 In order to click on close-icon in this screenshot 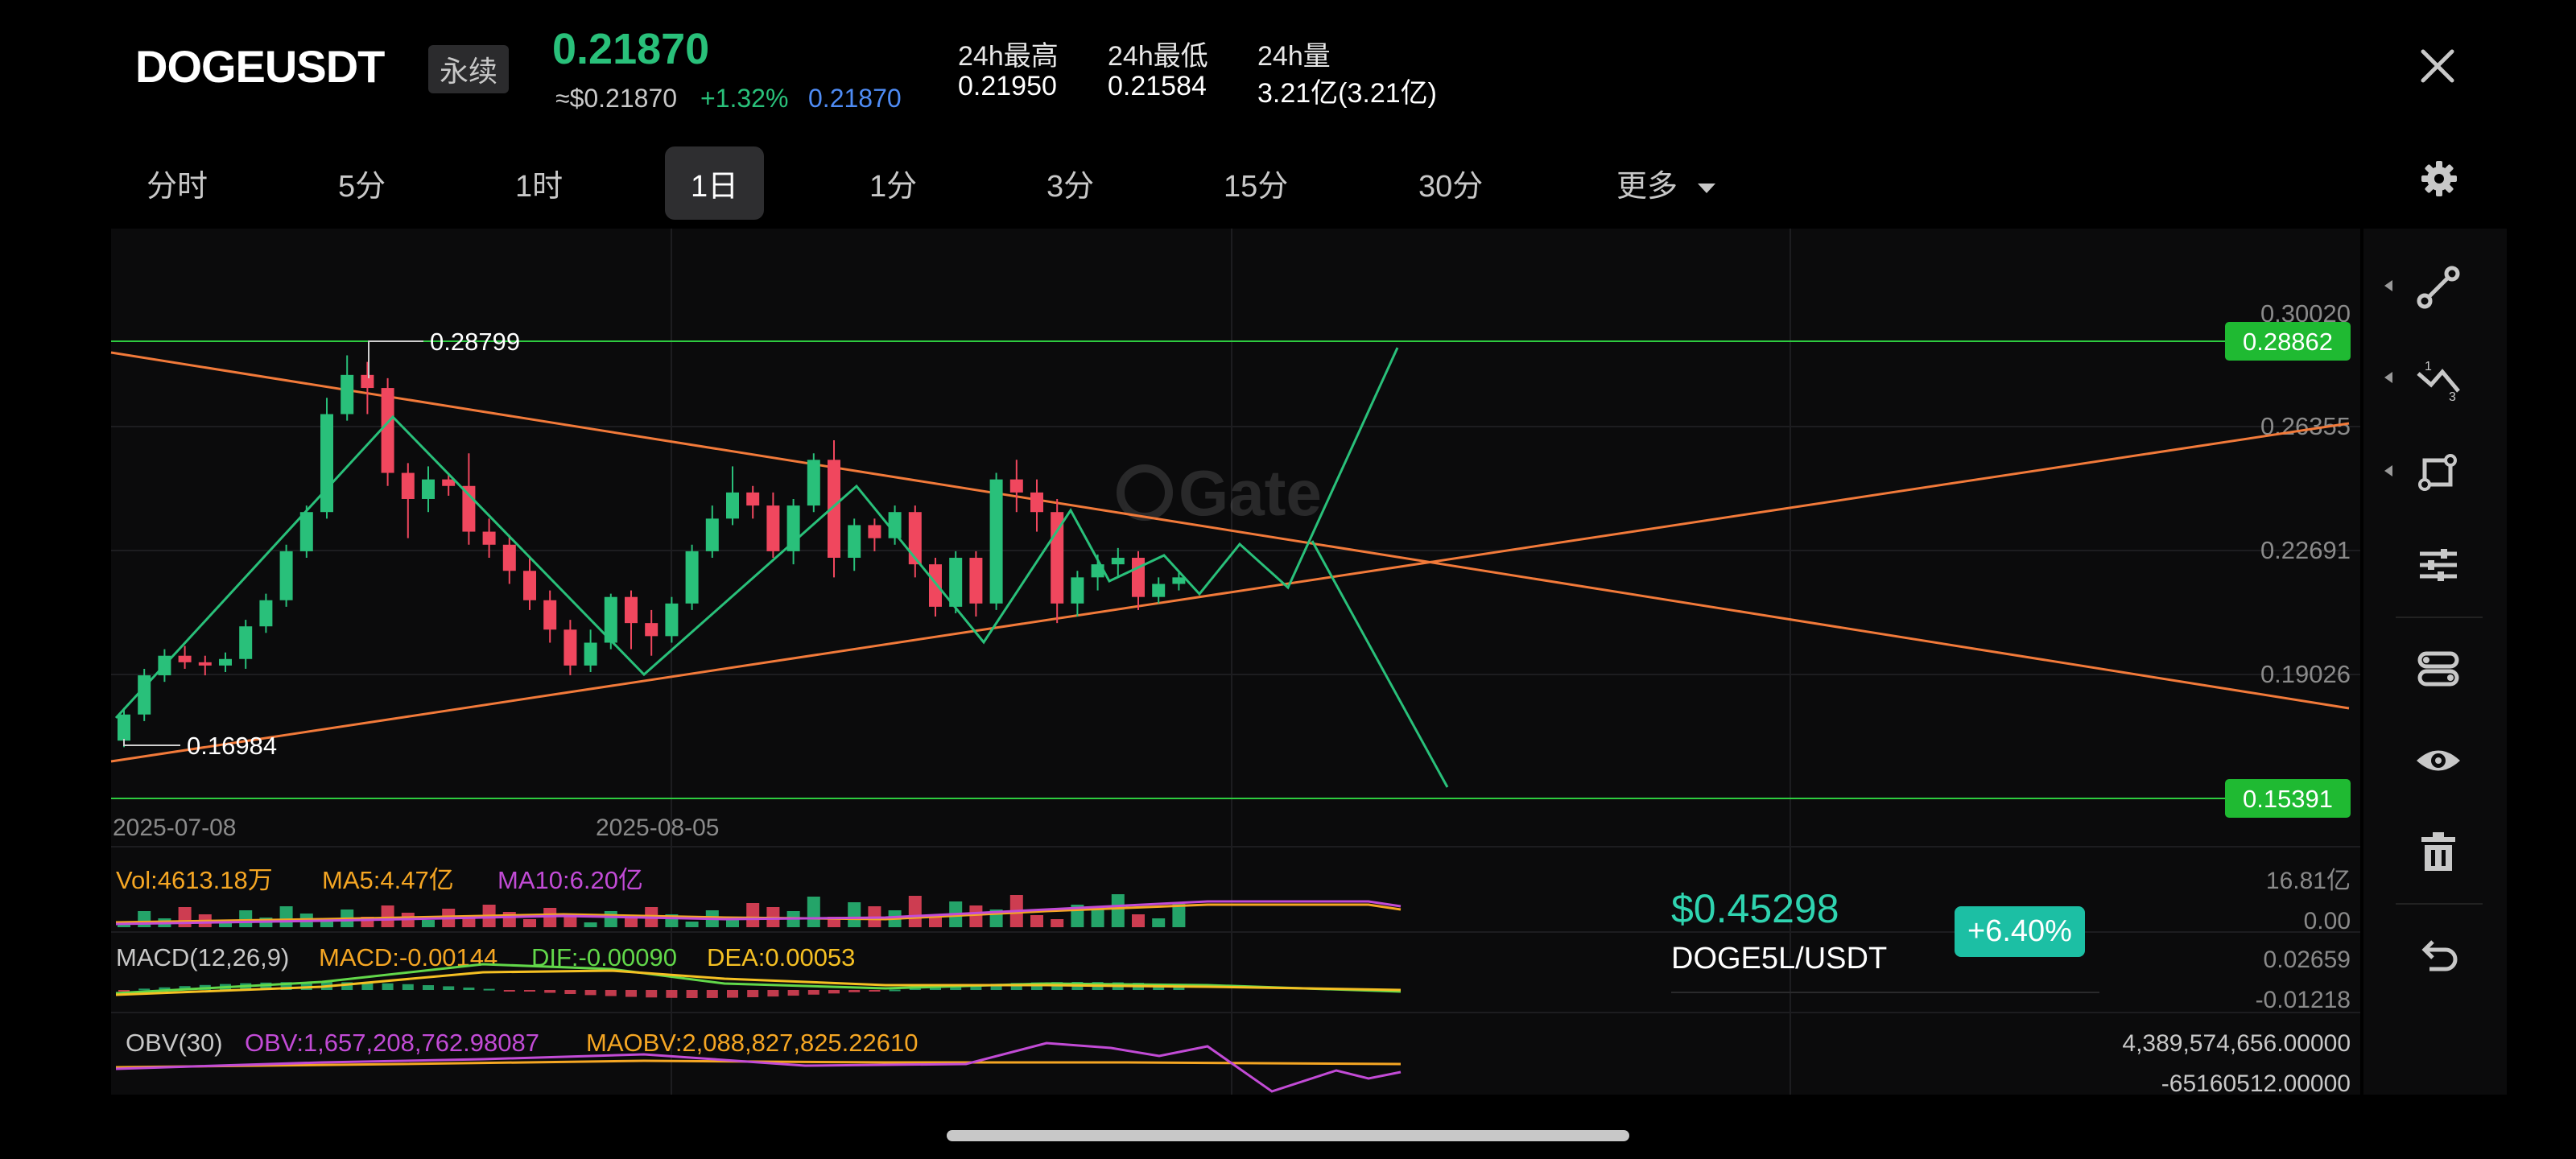, I will do `click(2437, 66)`.